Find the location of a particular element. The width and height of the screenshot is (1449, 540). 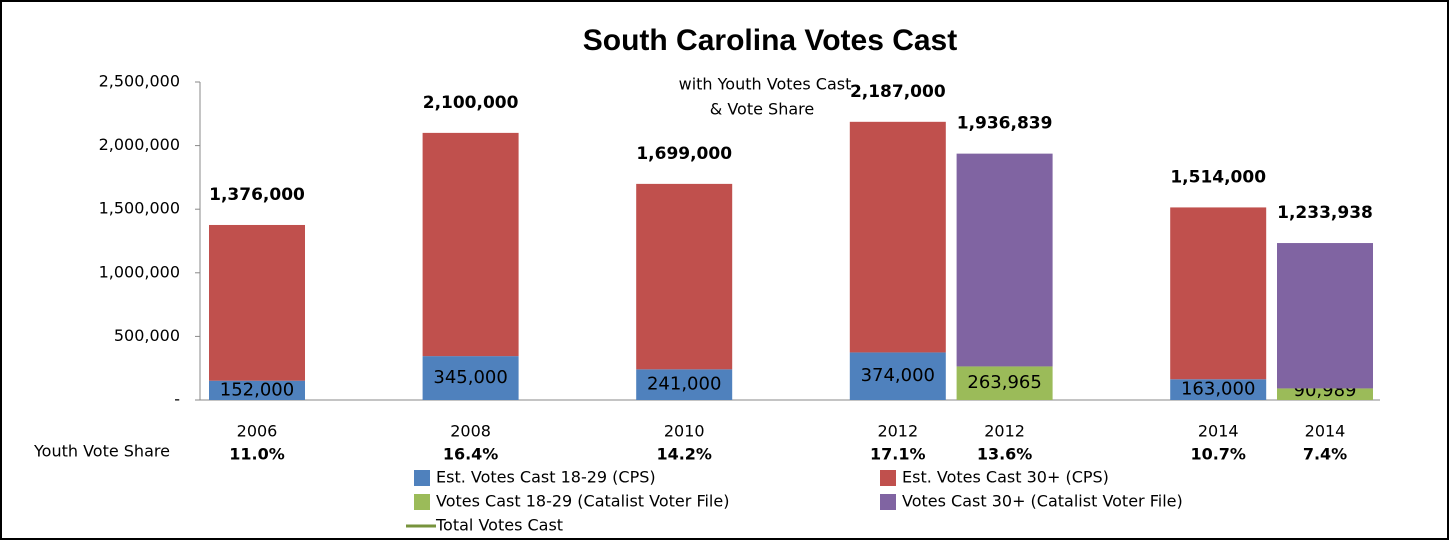

legend-label: Votes Cast 18-29 (Catalist Voter File) is located at coordinates (582, 501).